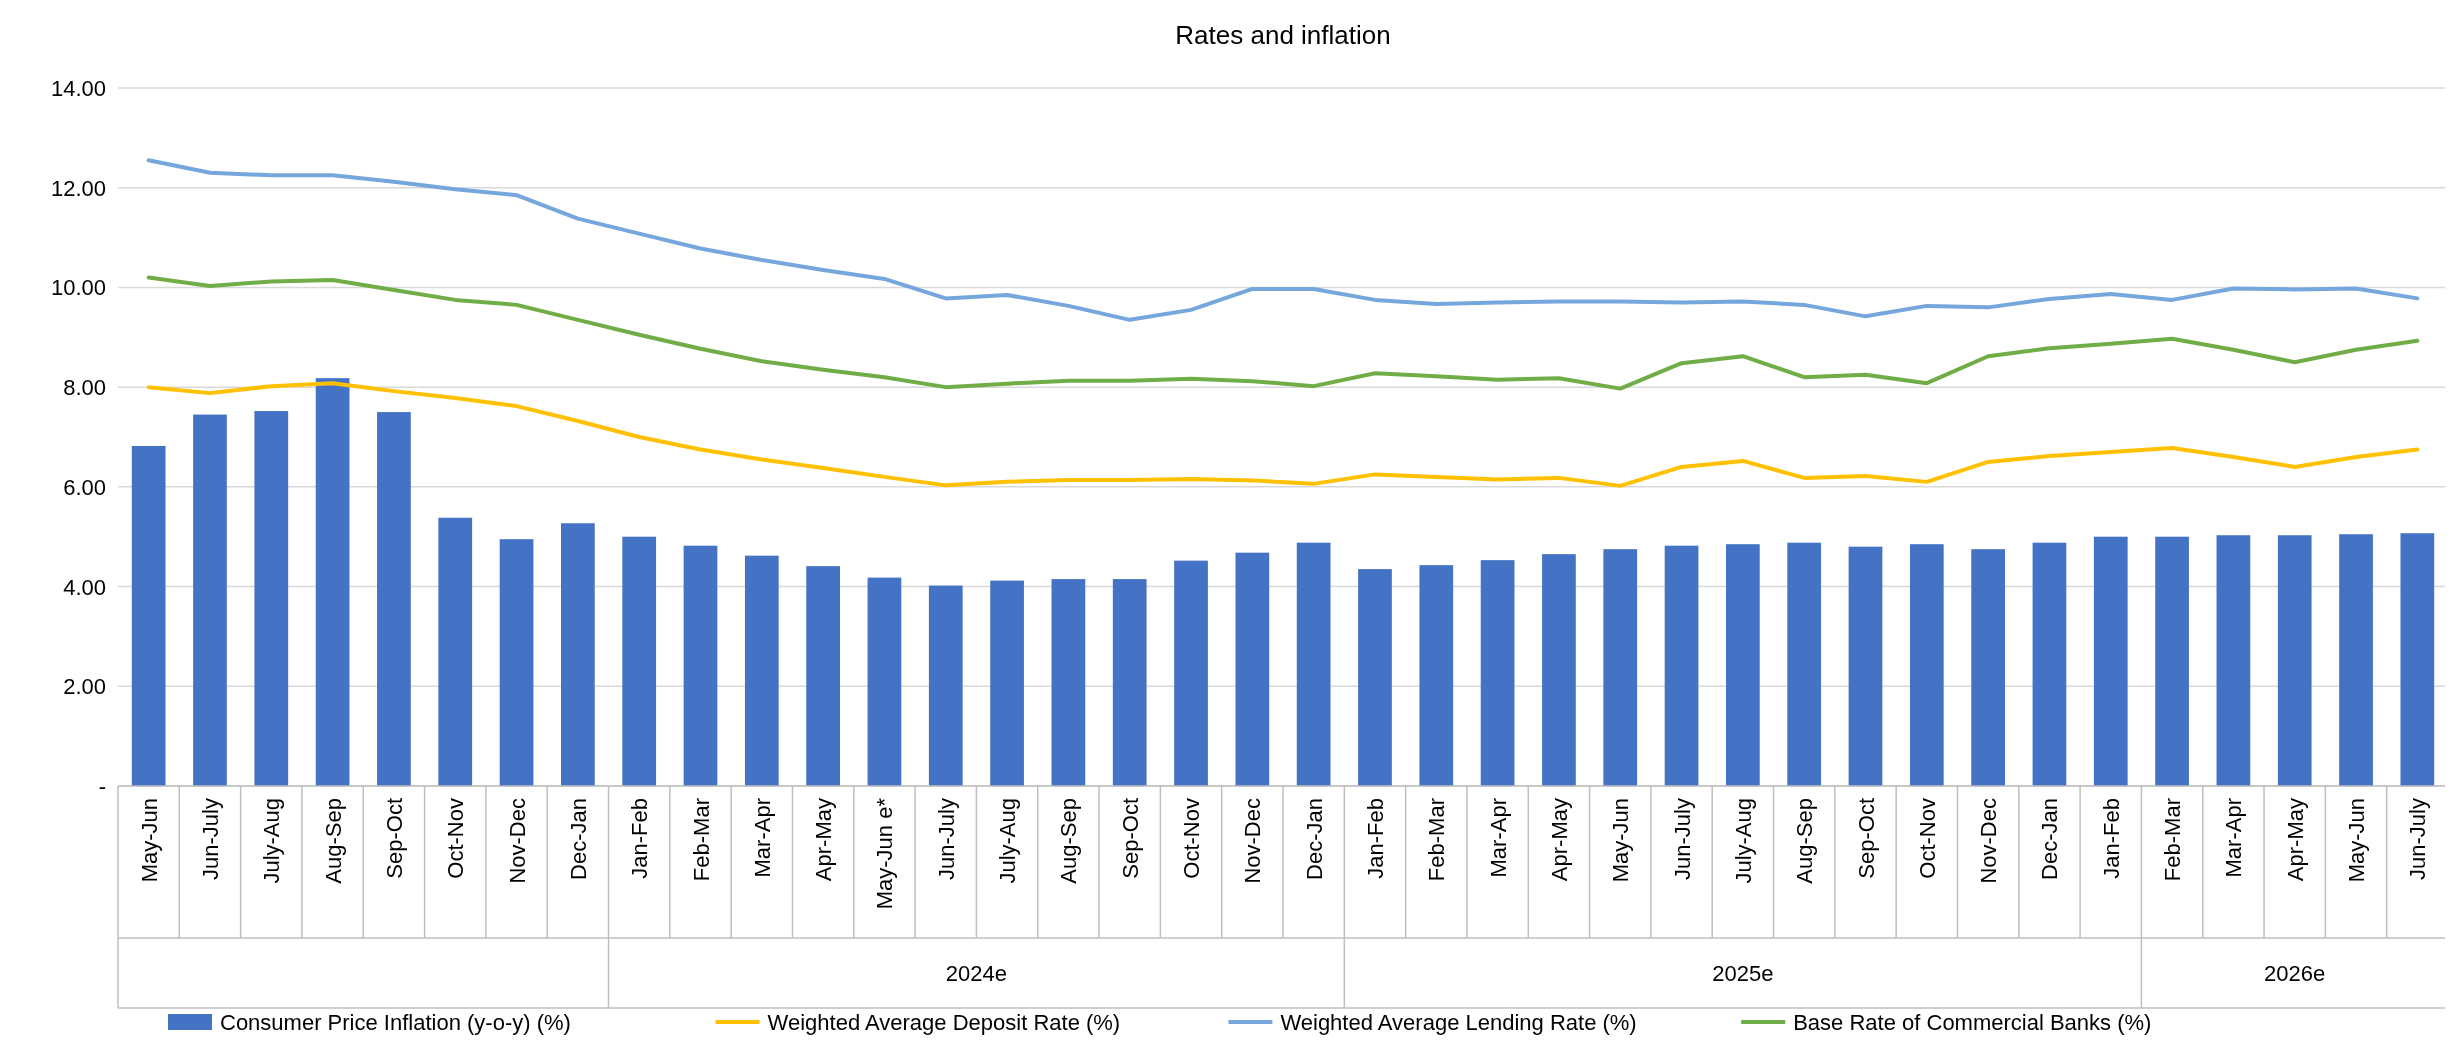 The image size is (2453, 1046). Describe the element at coordinates (2295, 973) in the screenshot. I see `text: 2026e` at that location.